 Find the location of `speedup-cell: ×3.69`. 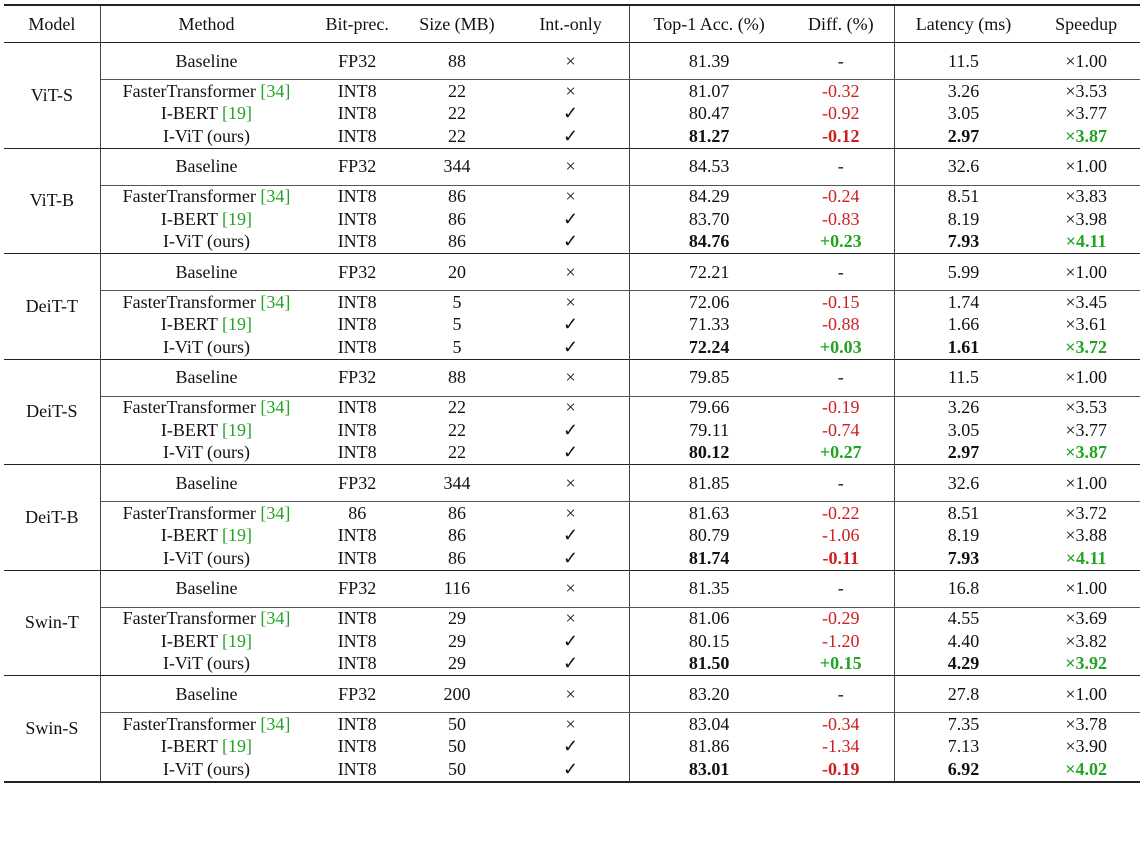

speedup-cell: ×3.69 is located at coordinates (1086, 618).